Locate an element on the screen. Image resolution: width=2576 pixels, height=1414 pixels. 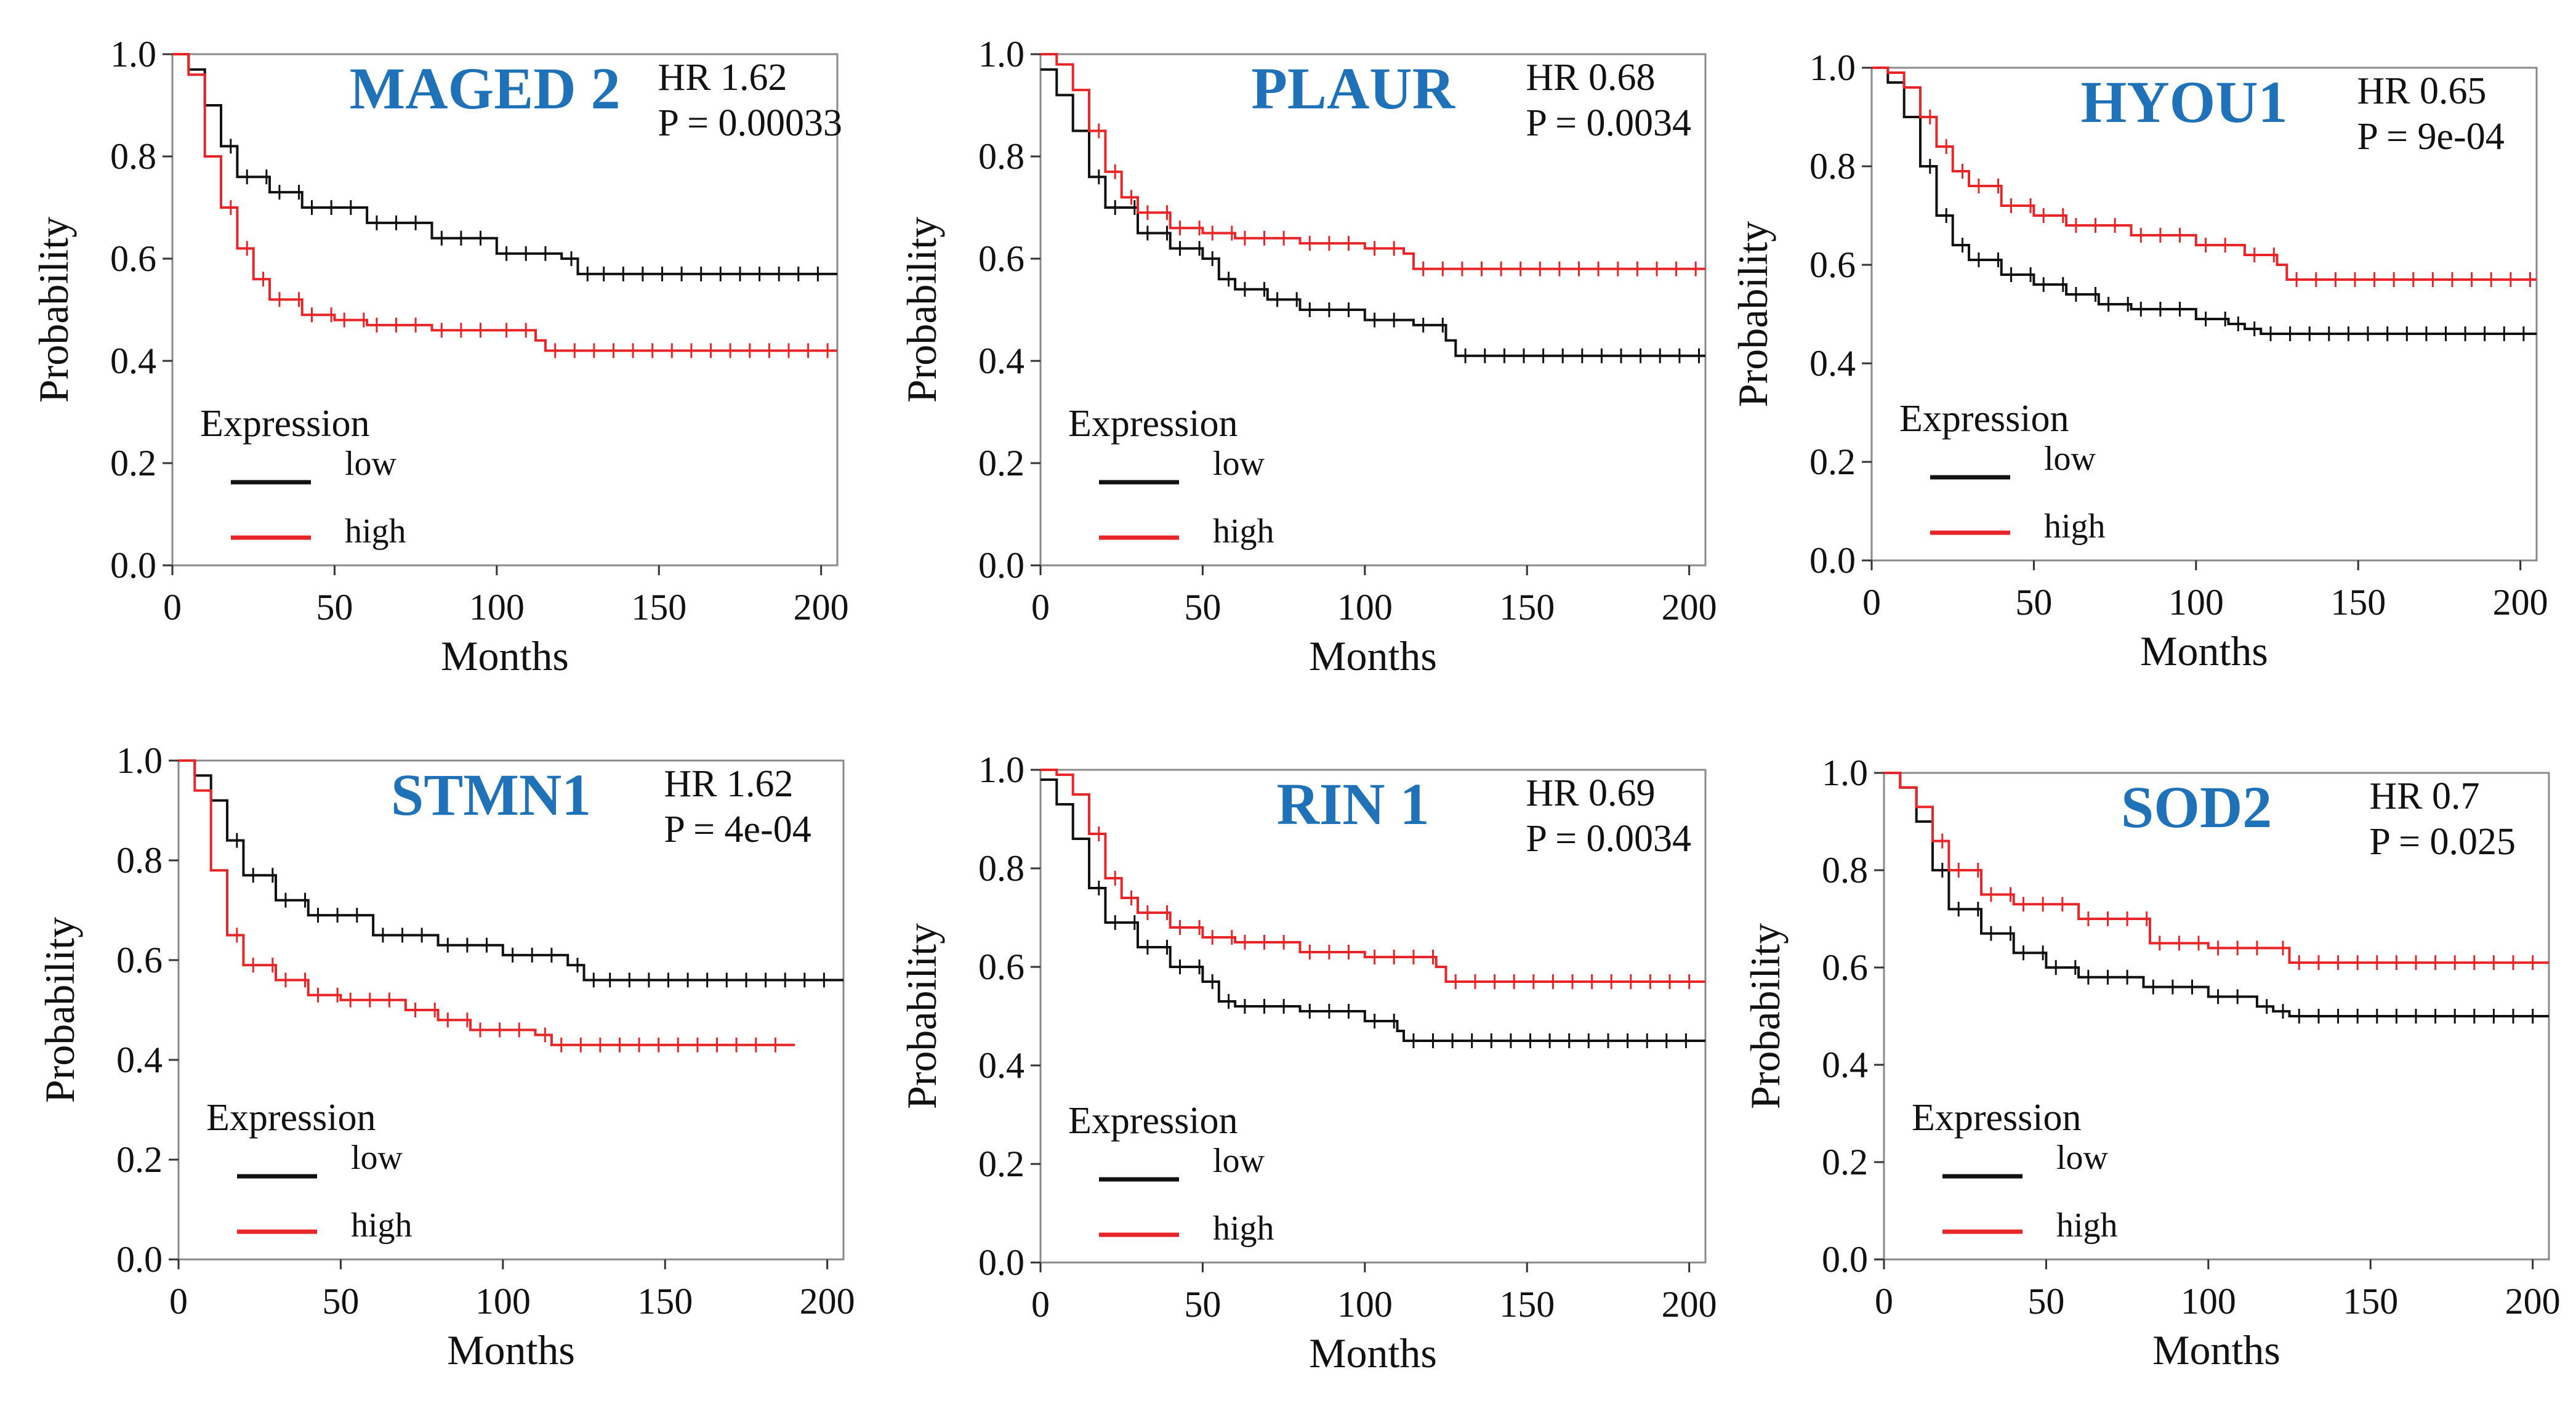
gene-title: SOD2 is located at coordinates (2196, 807).